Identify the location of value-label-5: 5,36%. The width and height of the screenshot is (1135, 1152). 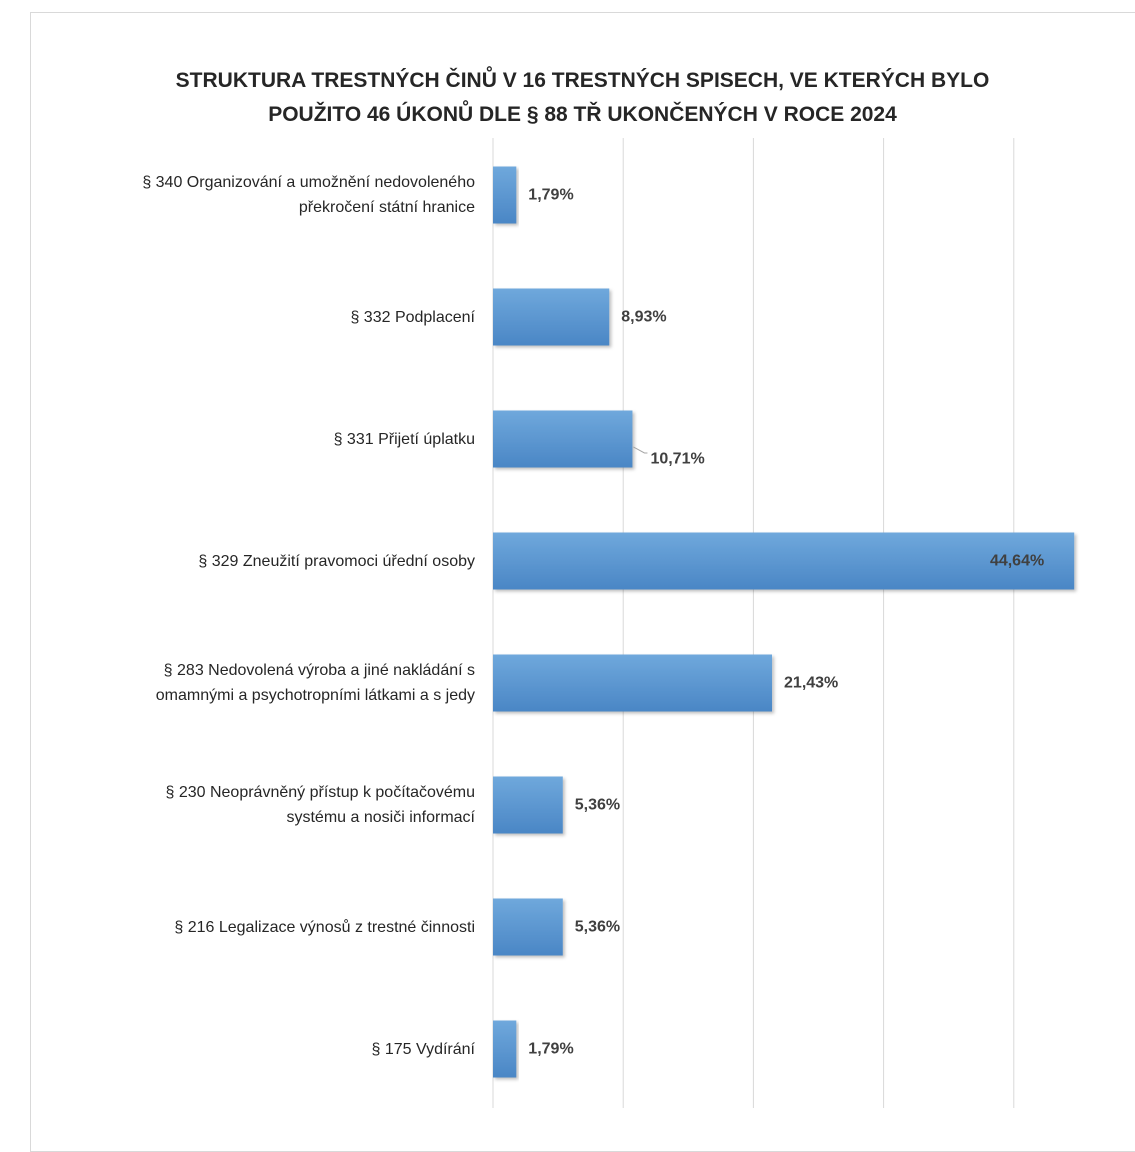
(597, 805).